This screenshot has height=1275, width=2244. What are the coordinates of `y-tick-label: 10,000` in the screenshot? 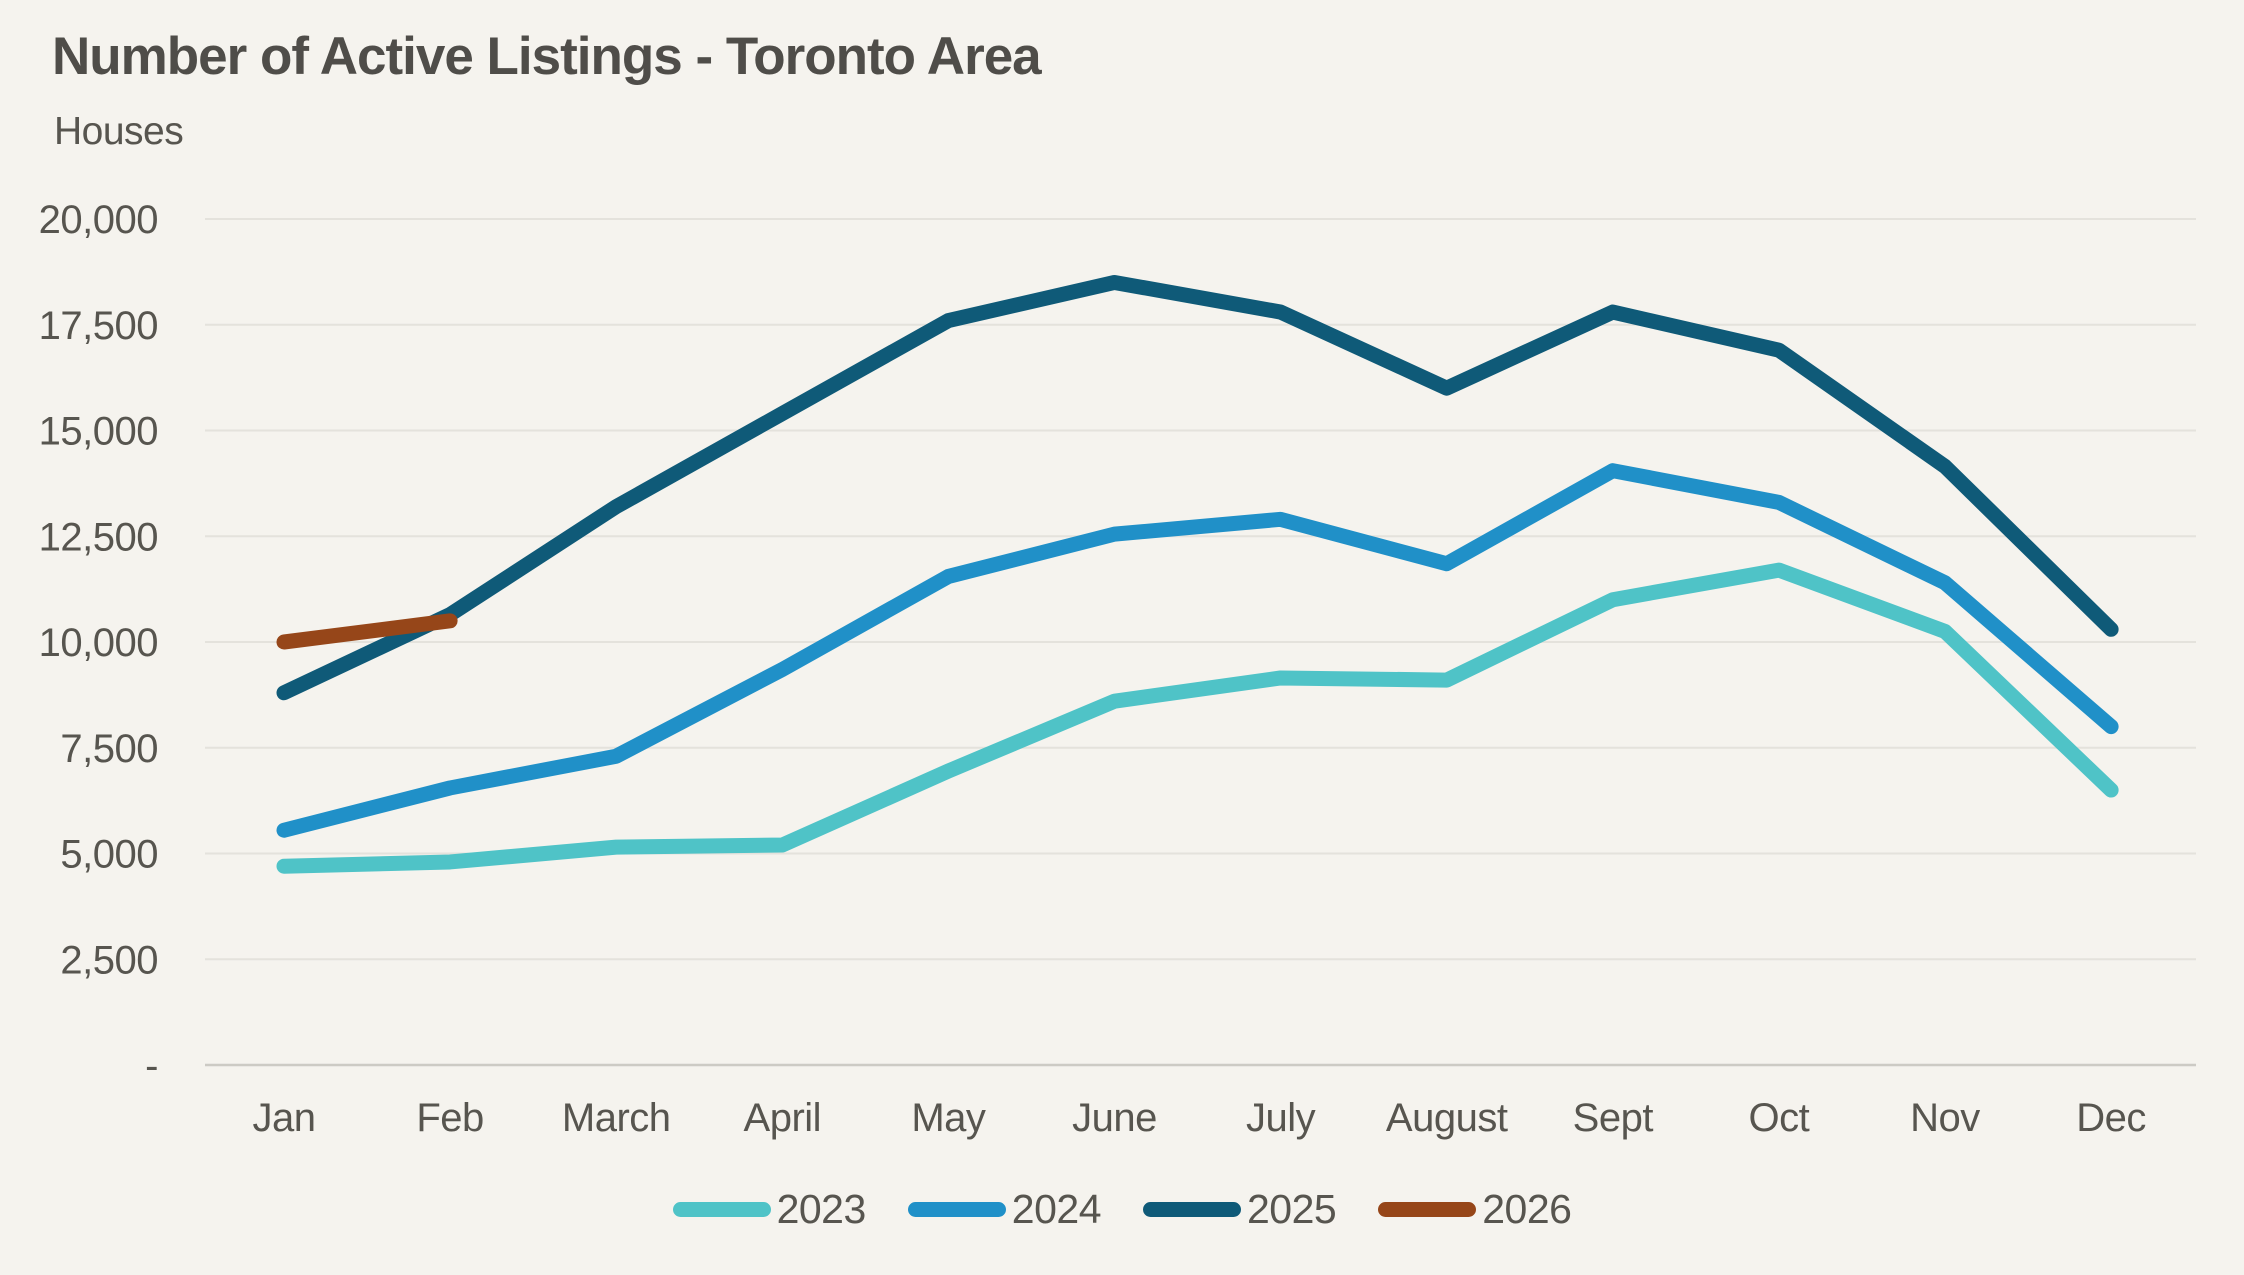 It's located at (98, 643).